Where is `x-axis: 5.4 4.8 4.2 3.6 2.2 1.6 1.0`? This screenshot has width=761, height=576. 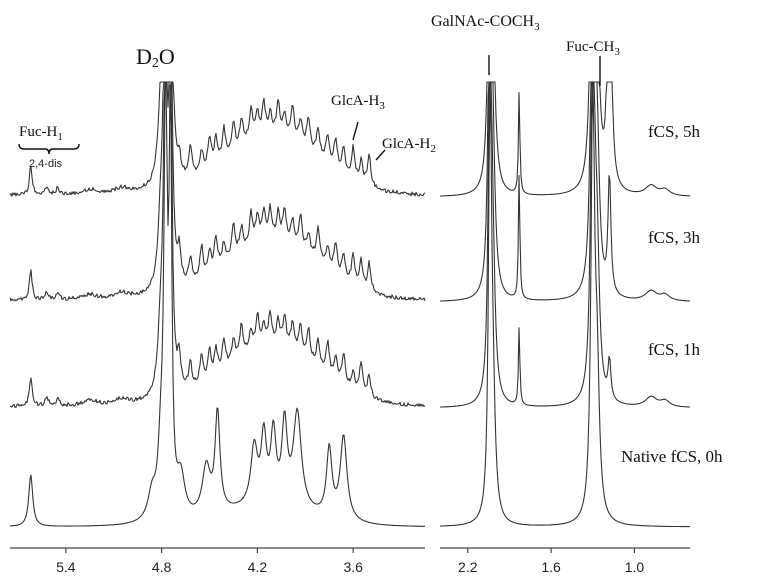 x-axis: 5.4 4.8 4.2 3.6 2.2 1.6 1.0 is located at coordinates (350, 561).